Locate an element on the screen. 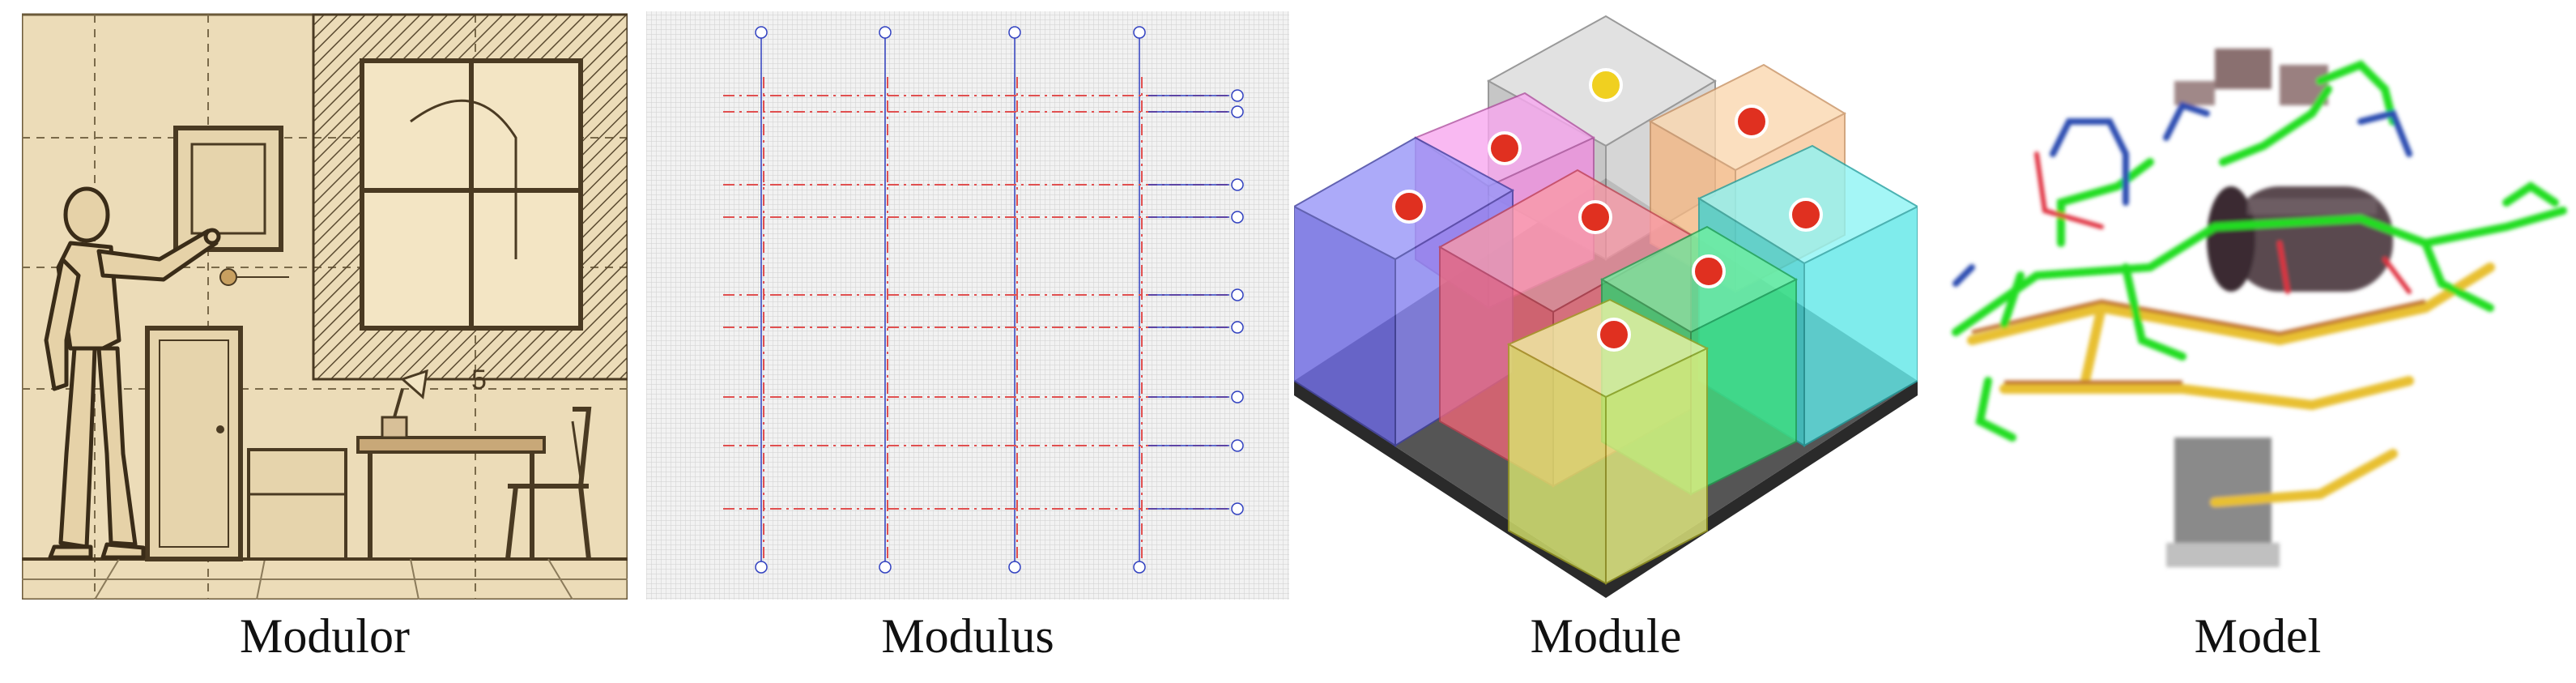 The height and width of the screenshot is (683, 2576). sketch-number: 5 is located at coordinates (479, 380).